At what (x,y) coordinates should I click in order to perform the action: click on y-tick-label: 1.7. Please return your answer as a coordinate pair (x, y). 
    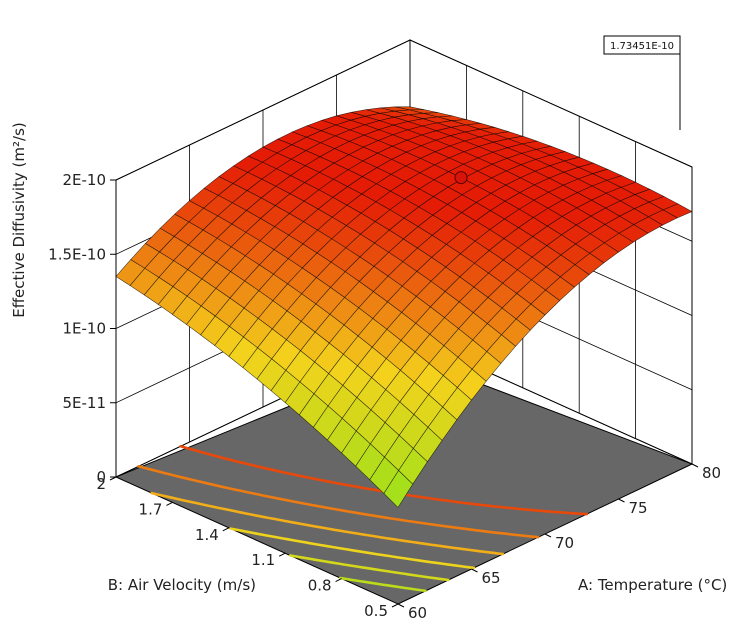
    Looking at the image, I should click on (151, 509).